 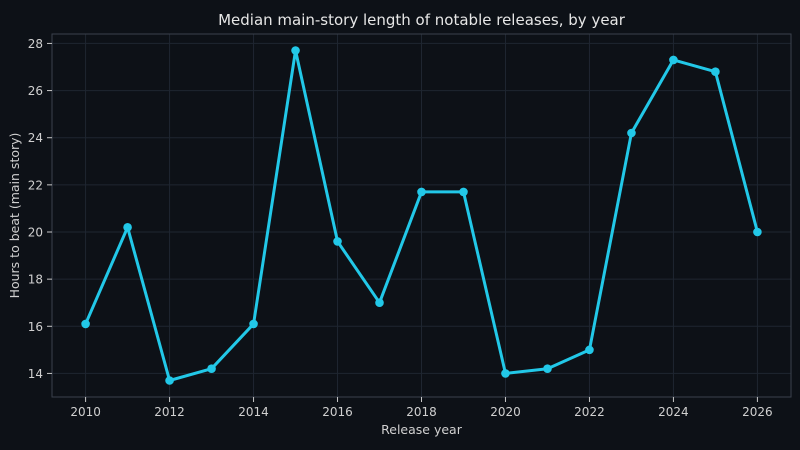 I want to click on x-tick-label: 2026, so click(x=757, y=412).